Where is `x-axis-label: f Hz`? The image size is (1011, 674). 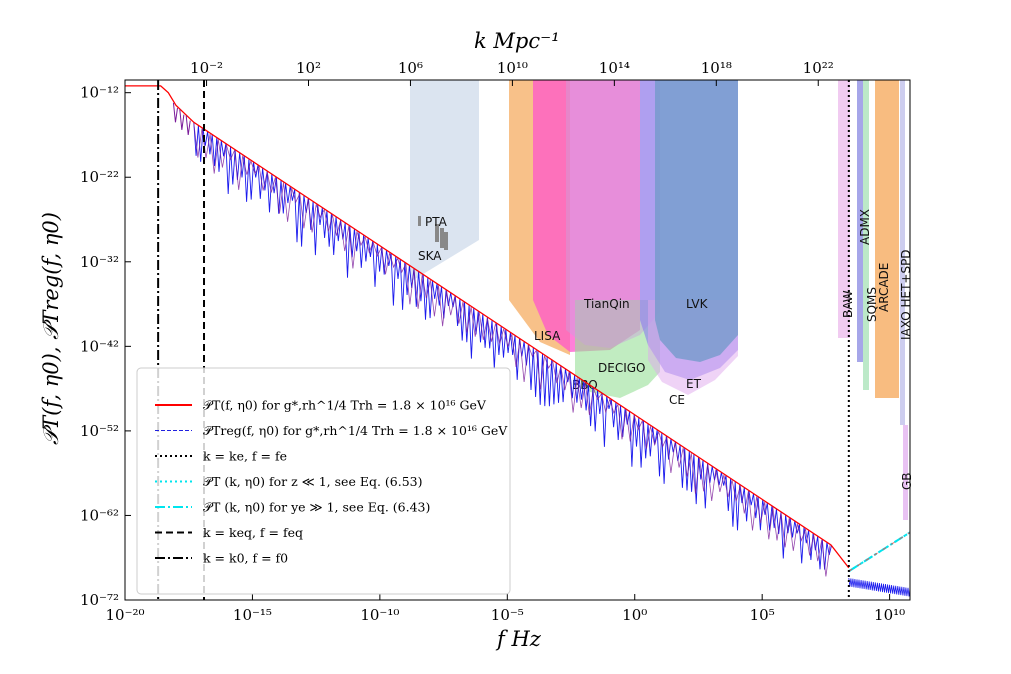
x-axis-label: f Hz is located at coordinates (518, 639).